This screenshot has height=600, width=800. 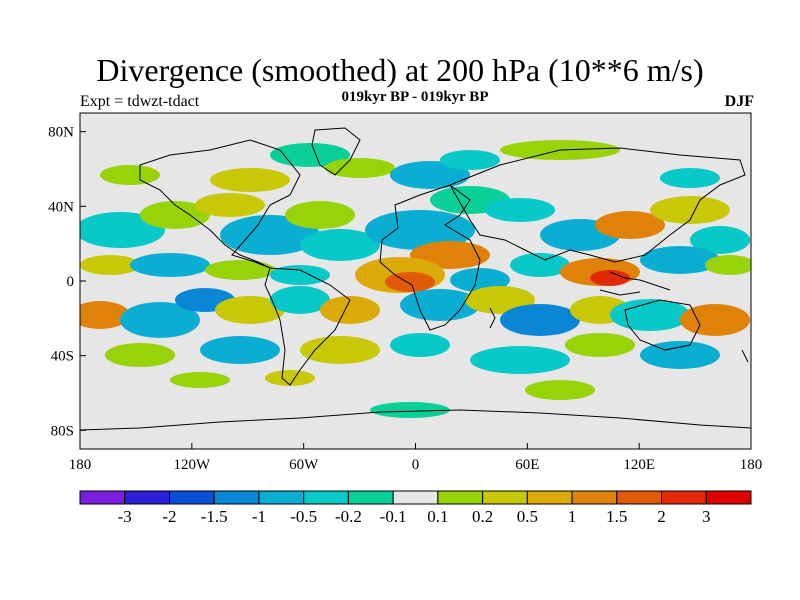 I want to click on lon-tick-label: 60W, so click(x=304, y=465).